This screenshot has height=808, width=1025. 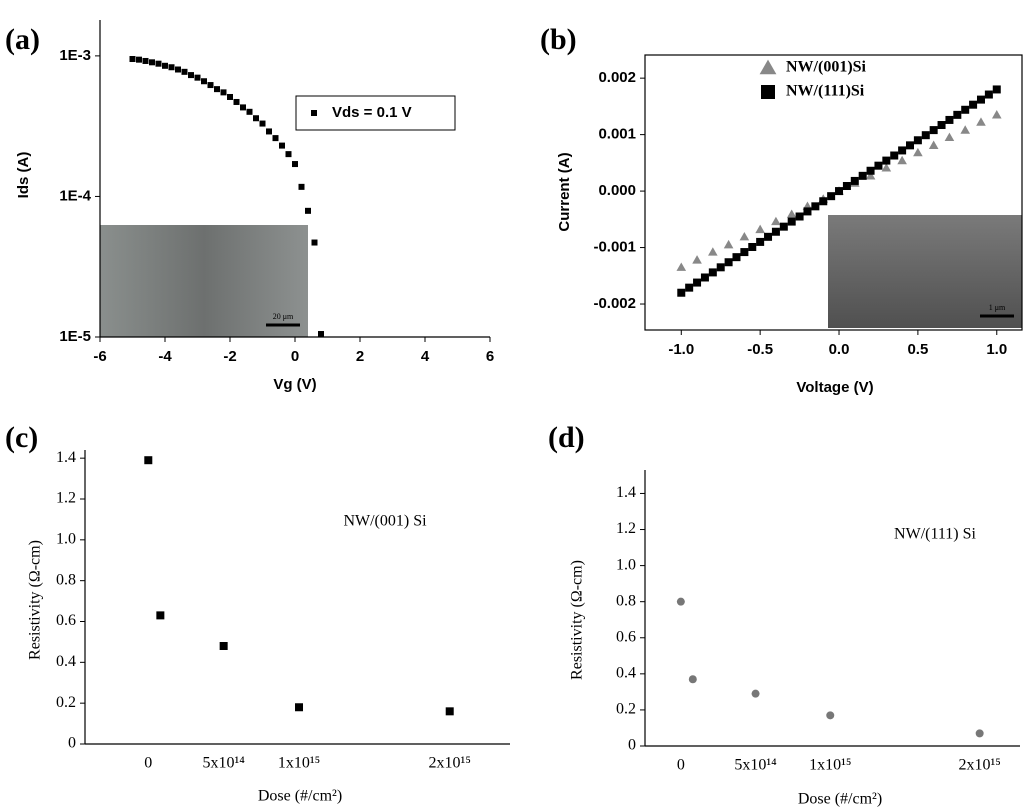 What do you see at coordinates (66, 539) in the screenshot?
I see `y-tick-label: 1.0` at bounding box center [66, 539].